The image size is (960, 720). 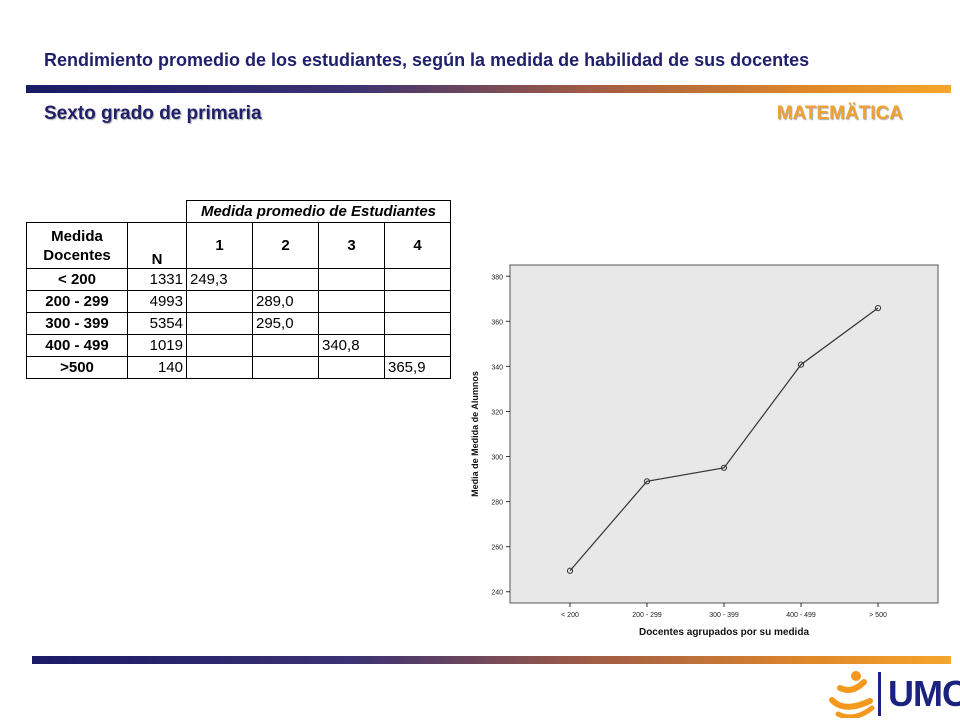 I want to click on y-tick-label: 260, so click(x=497, y=548).